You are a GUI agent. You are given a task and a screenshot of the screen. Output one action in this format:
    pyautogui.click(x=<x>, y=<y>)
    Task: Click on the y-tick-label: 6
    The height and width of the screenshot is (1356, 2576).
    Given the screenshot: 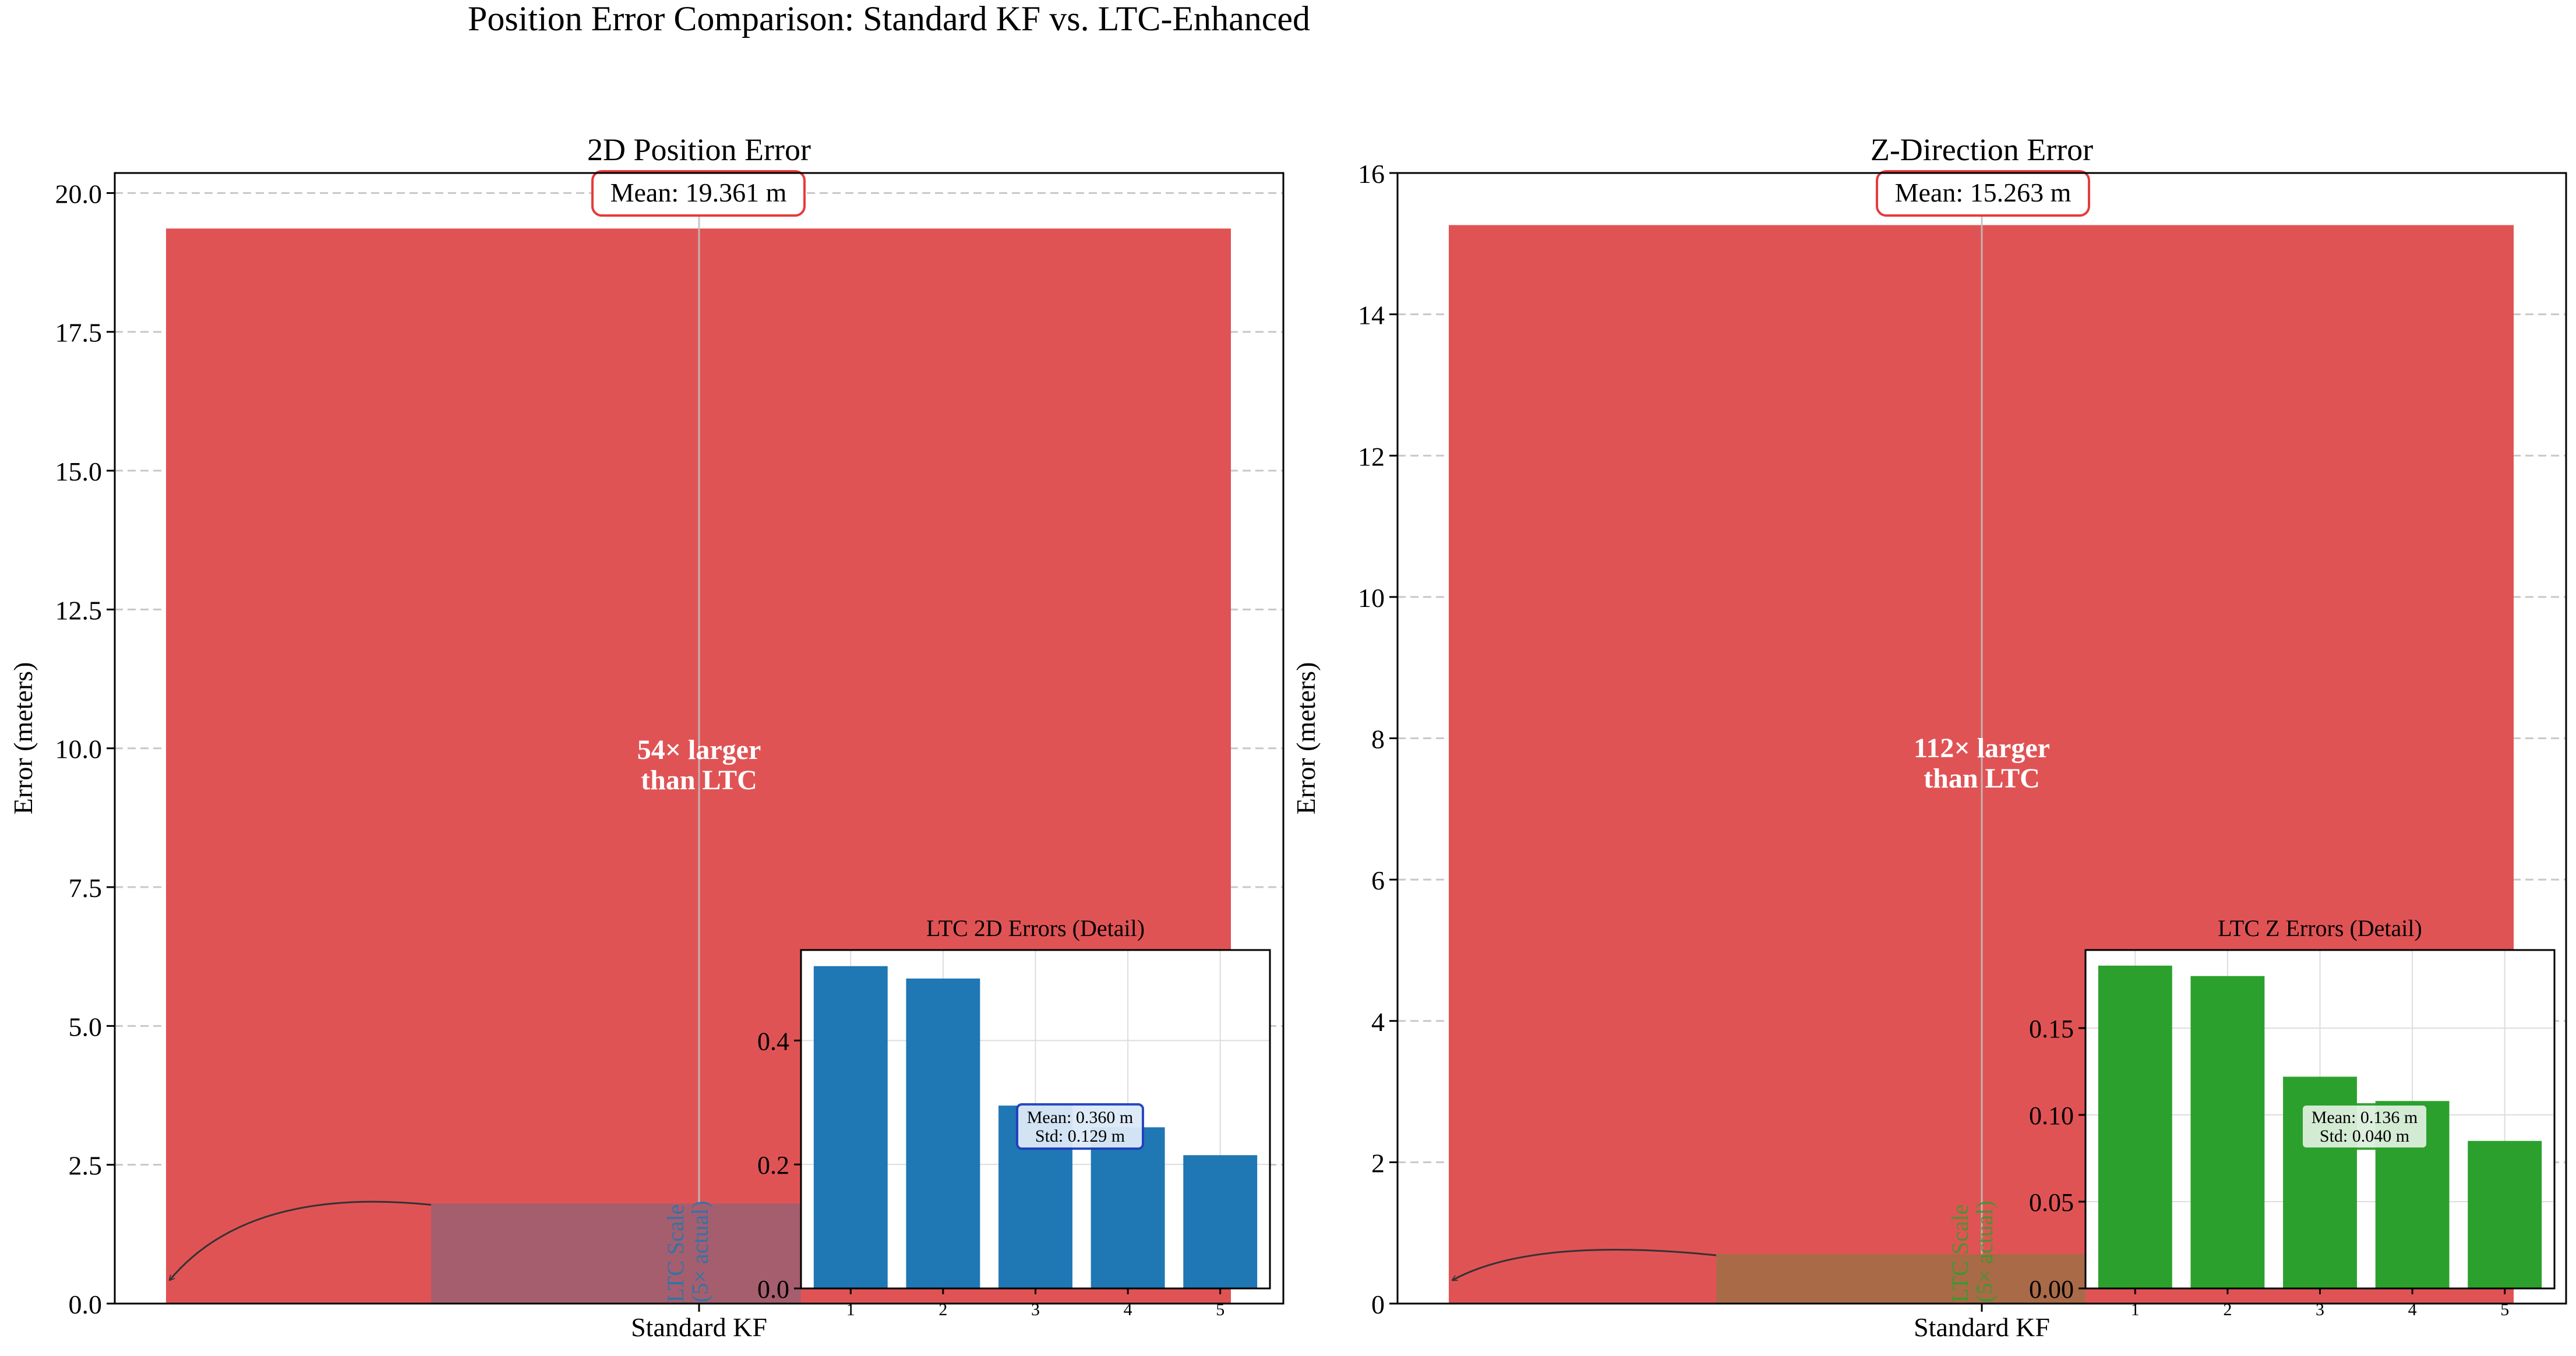 What is the action you would take?
    pyautogui.click(x=1378, y=880)
    